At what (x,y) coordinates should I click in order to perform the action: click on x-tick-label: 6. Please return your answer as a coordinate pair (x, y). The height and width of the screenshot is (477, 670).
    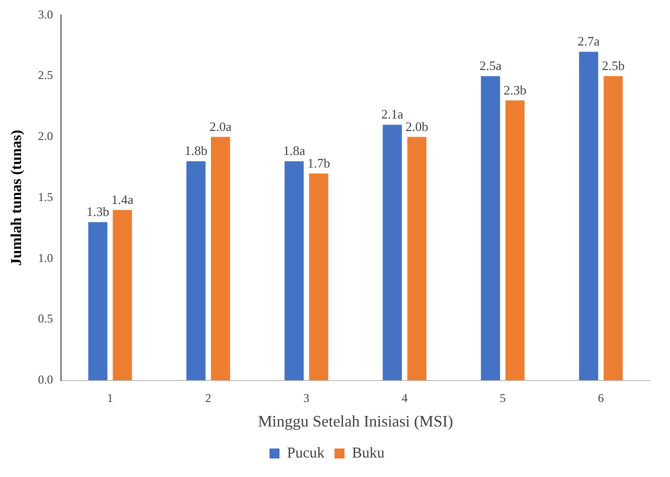
    Looking at the image, I should click on (601, 397).